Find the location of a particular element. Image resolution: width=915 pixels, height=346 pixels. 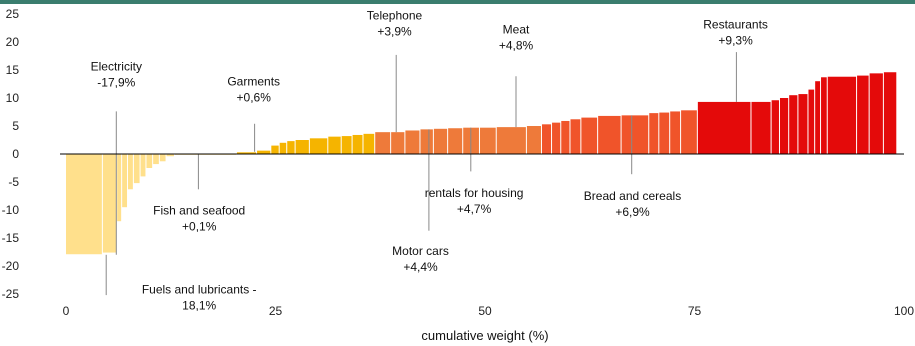

x-tick-label: 0 is located at coordinates (66, 311).